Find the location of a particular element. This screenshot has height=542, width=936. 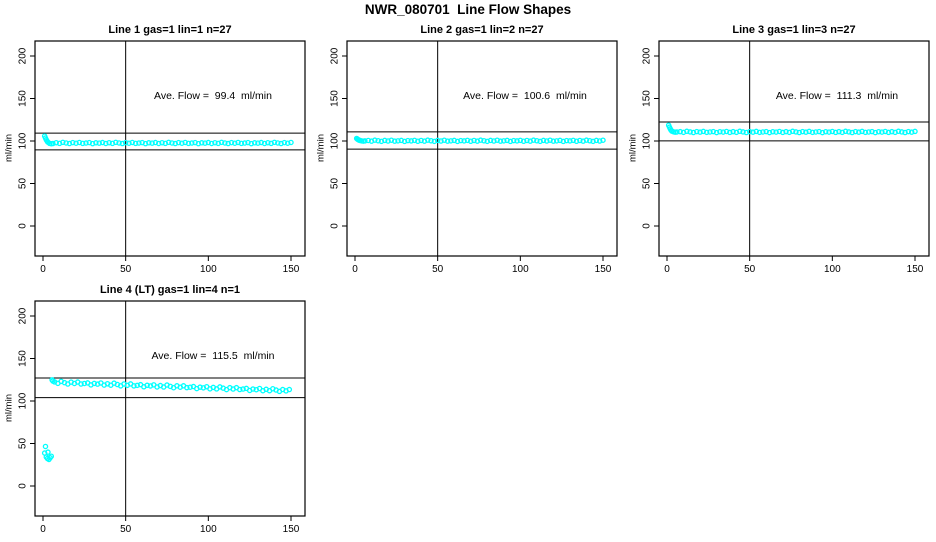

ave-flow-annotation: Ave. Flow = 115.5 ml/min is located at coordinates (213, 356).